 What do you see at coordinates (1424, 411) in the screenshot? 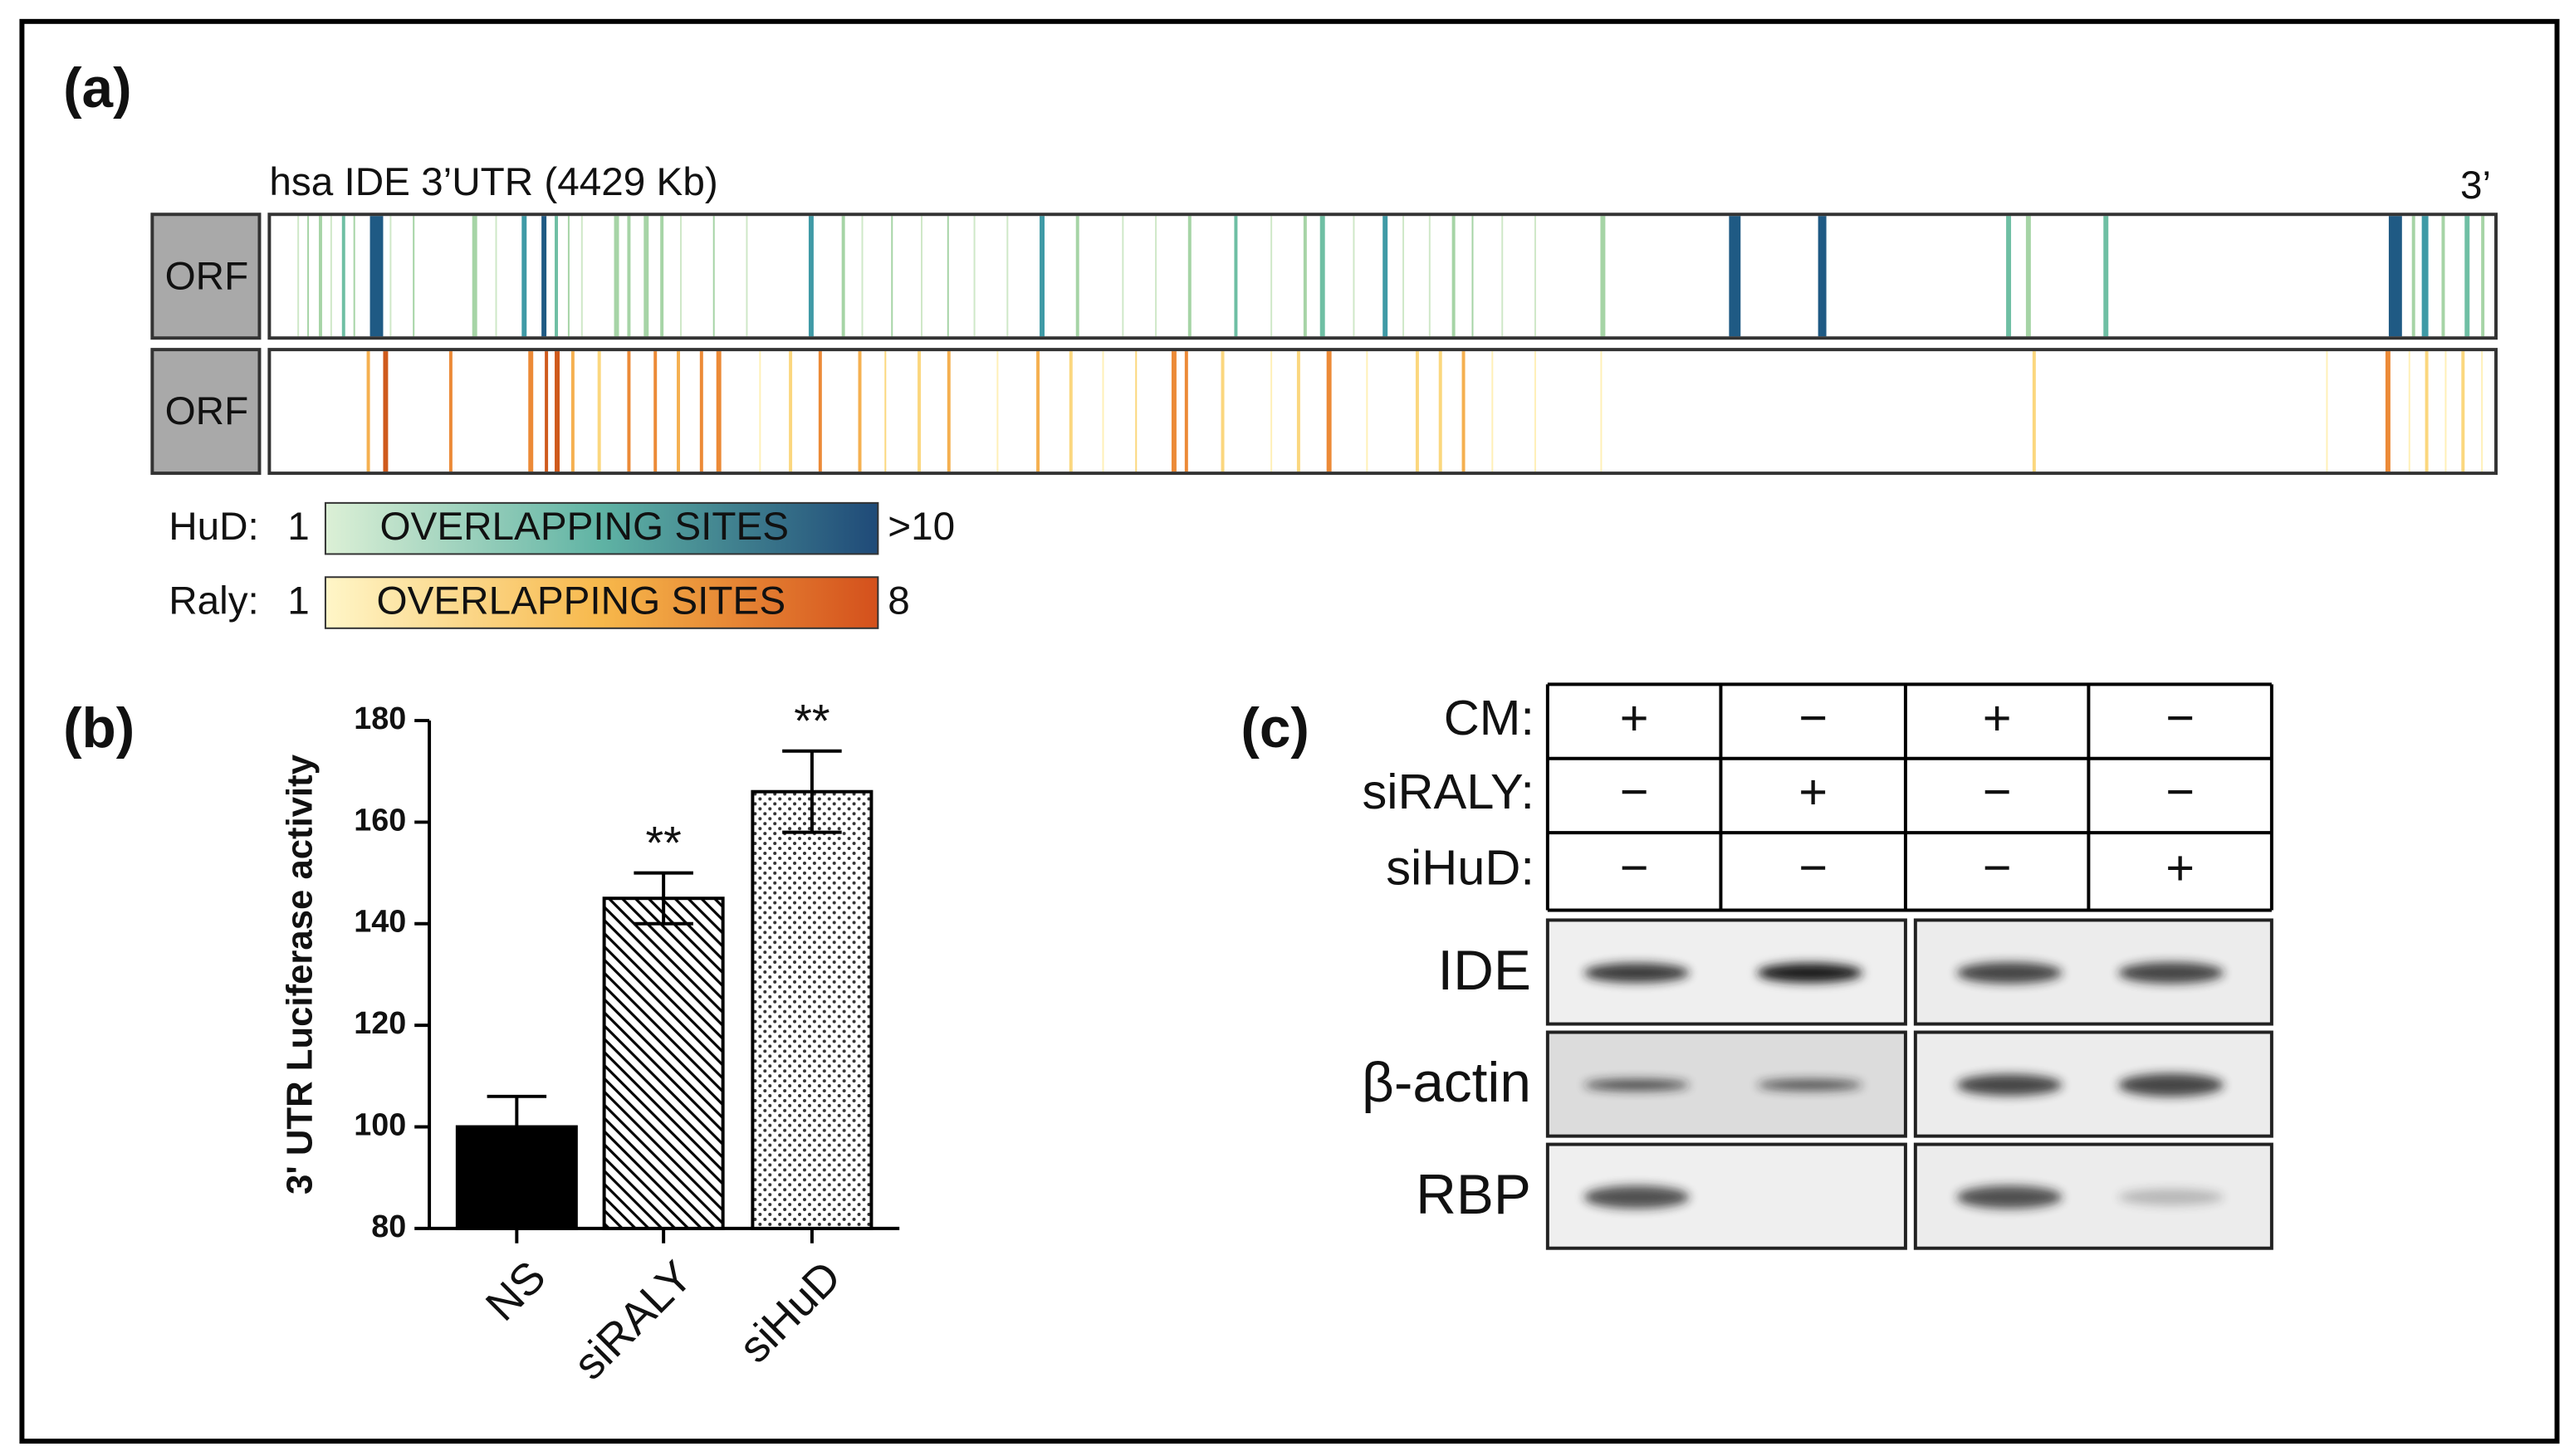
I see `raly-sites` at bounding box center [1424, 411].